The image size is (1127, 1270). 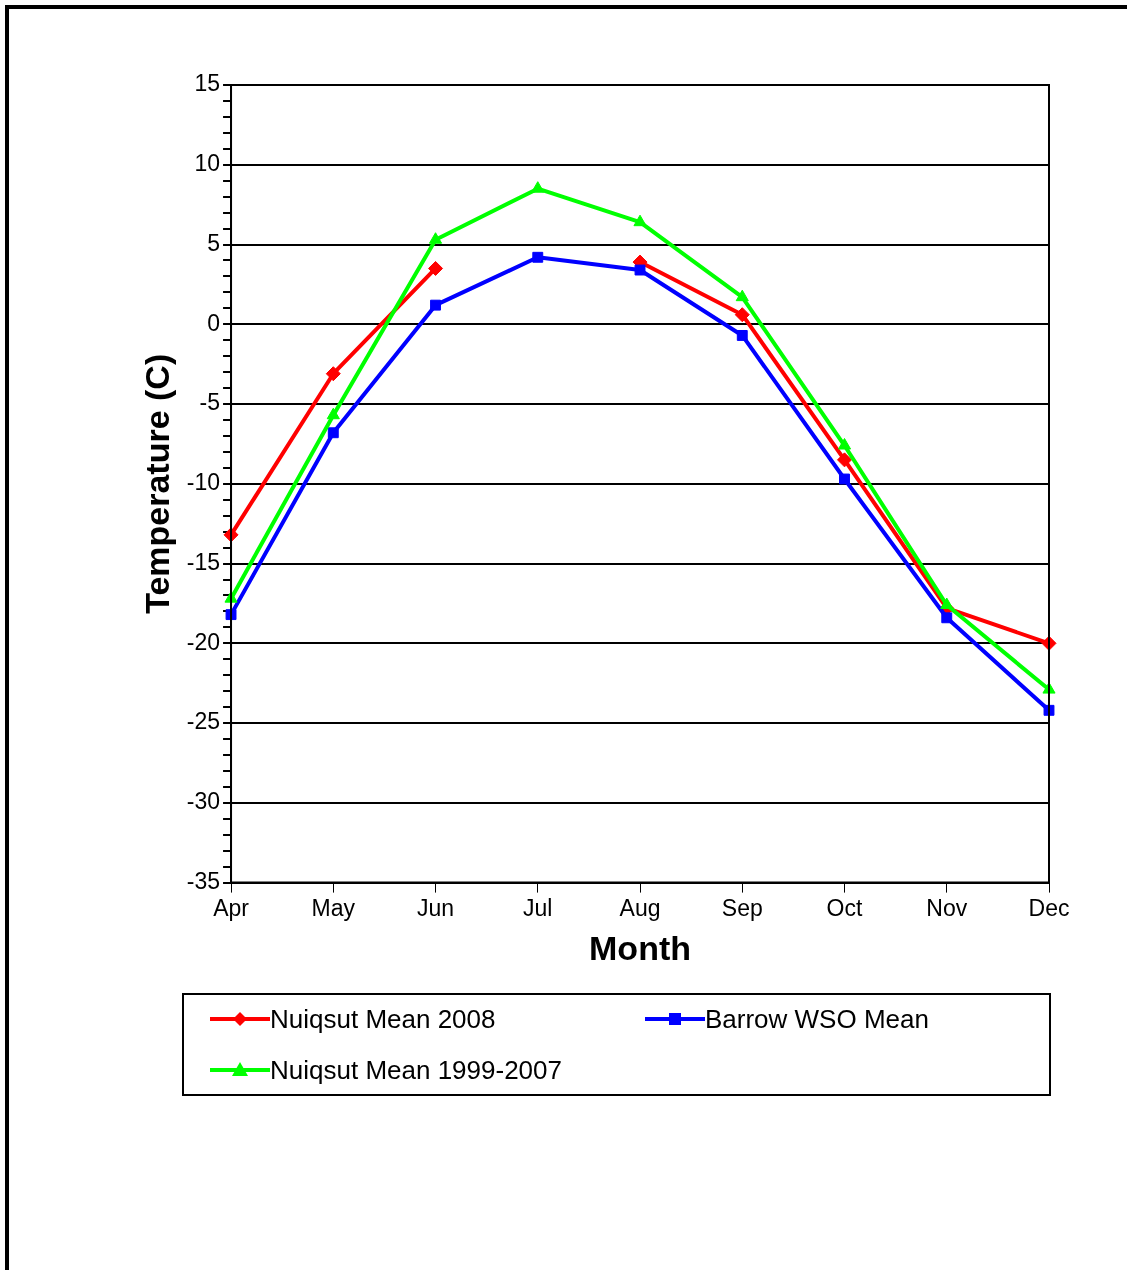 What do you see at coordinates (640, 907) in the screenshot?
I see `x-tick-label: Aug` at bounding box center [640, 907].